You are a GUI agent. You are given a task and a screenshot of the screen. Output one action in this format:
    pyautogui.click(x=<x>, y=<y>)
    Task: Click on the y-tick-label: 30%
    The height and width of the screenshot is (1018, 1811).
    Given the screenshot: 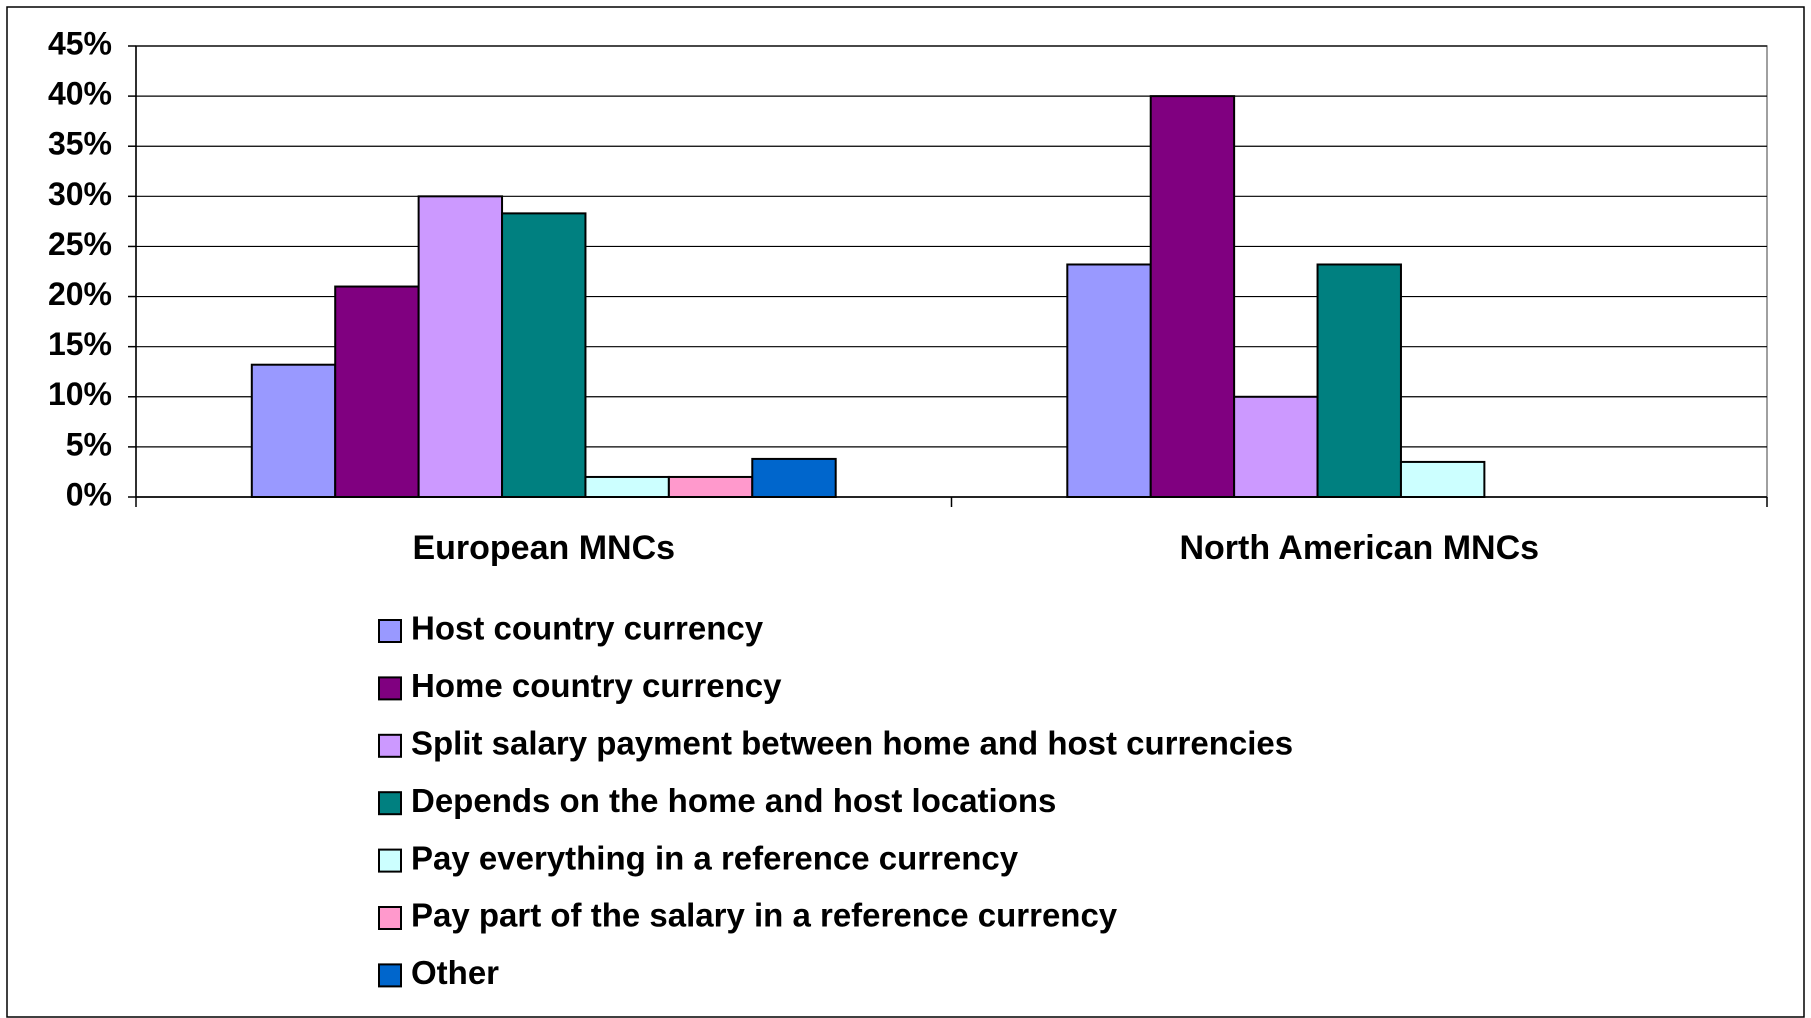 What is the action you would take?
    pyautogui.click(x=80, y=194)
    